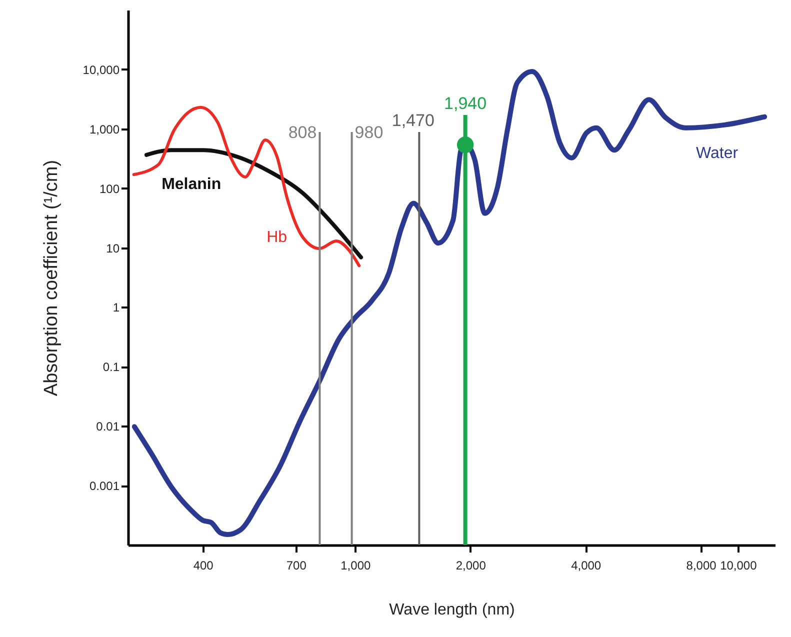 This screenshot has height=637, width=791. I want to click on x-tick-label: 4,000, so click(586, 565).